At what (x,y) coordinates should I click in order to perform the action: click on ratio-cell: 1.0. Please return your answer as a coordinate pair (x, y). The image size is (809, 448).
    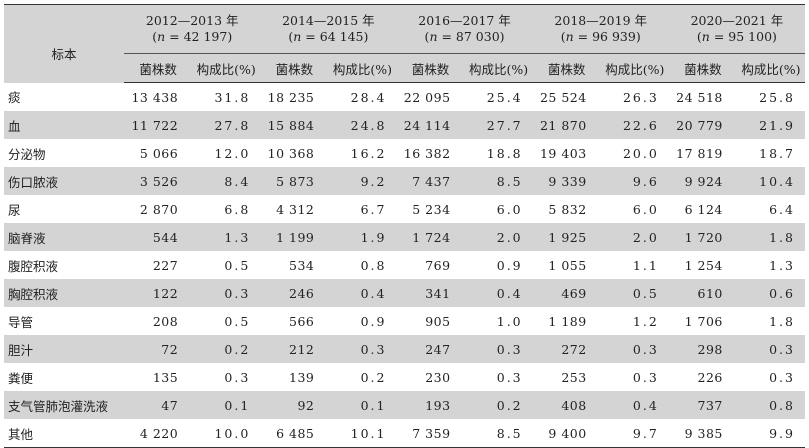
    Looking at the image, I should click on (509, 321).